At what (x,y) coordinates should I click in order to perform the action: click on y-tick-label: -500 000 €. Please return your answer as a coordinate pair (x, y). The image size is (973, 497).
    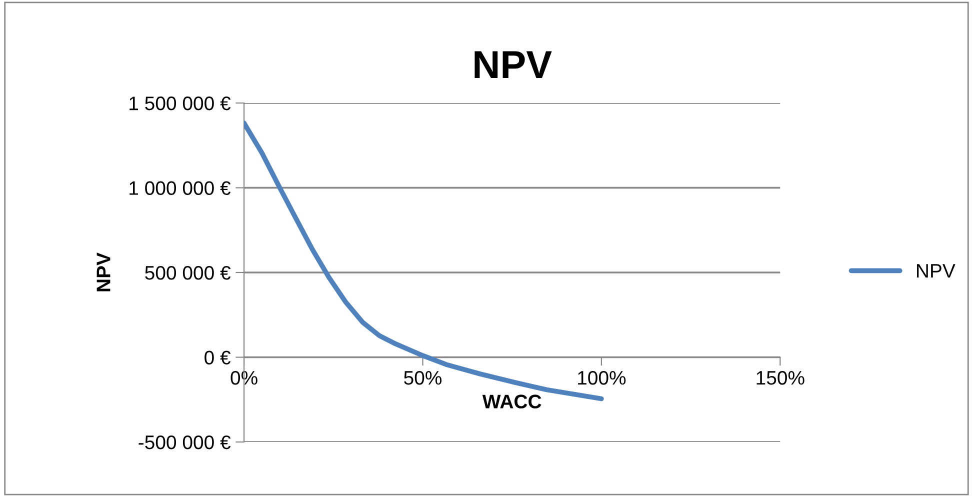
    Looking at the image, I should click on (184, 442).